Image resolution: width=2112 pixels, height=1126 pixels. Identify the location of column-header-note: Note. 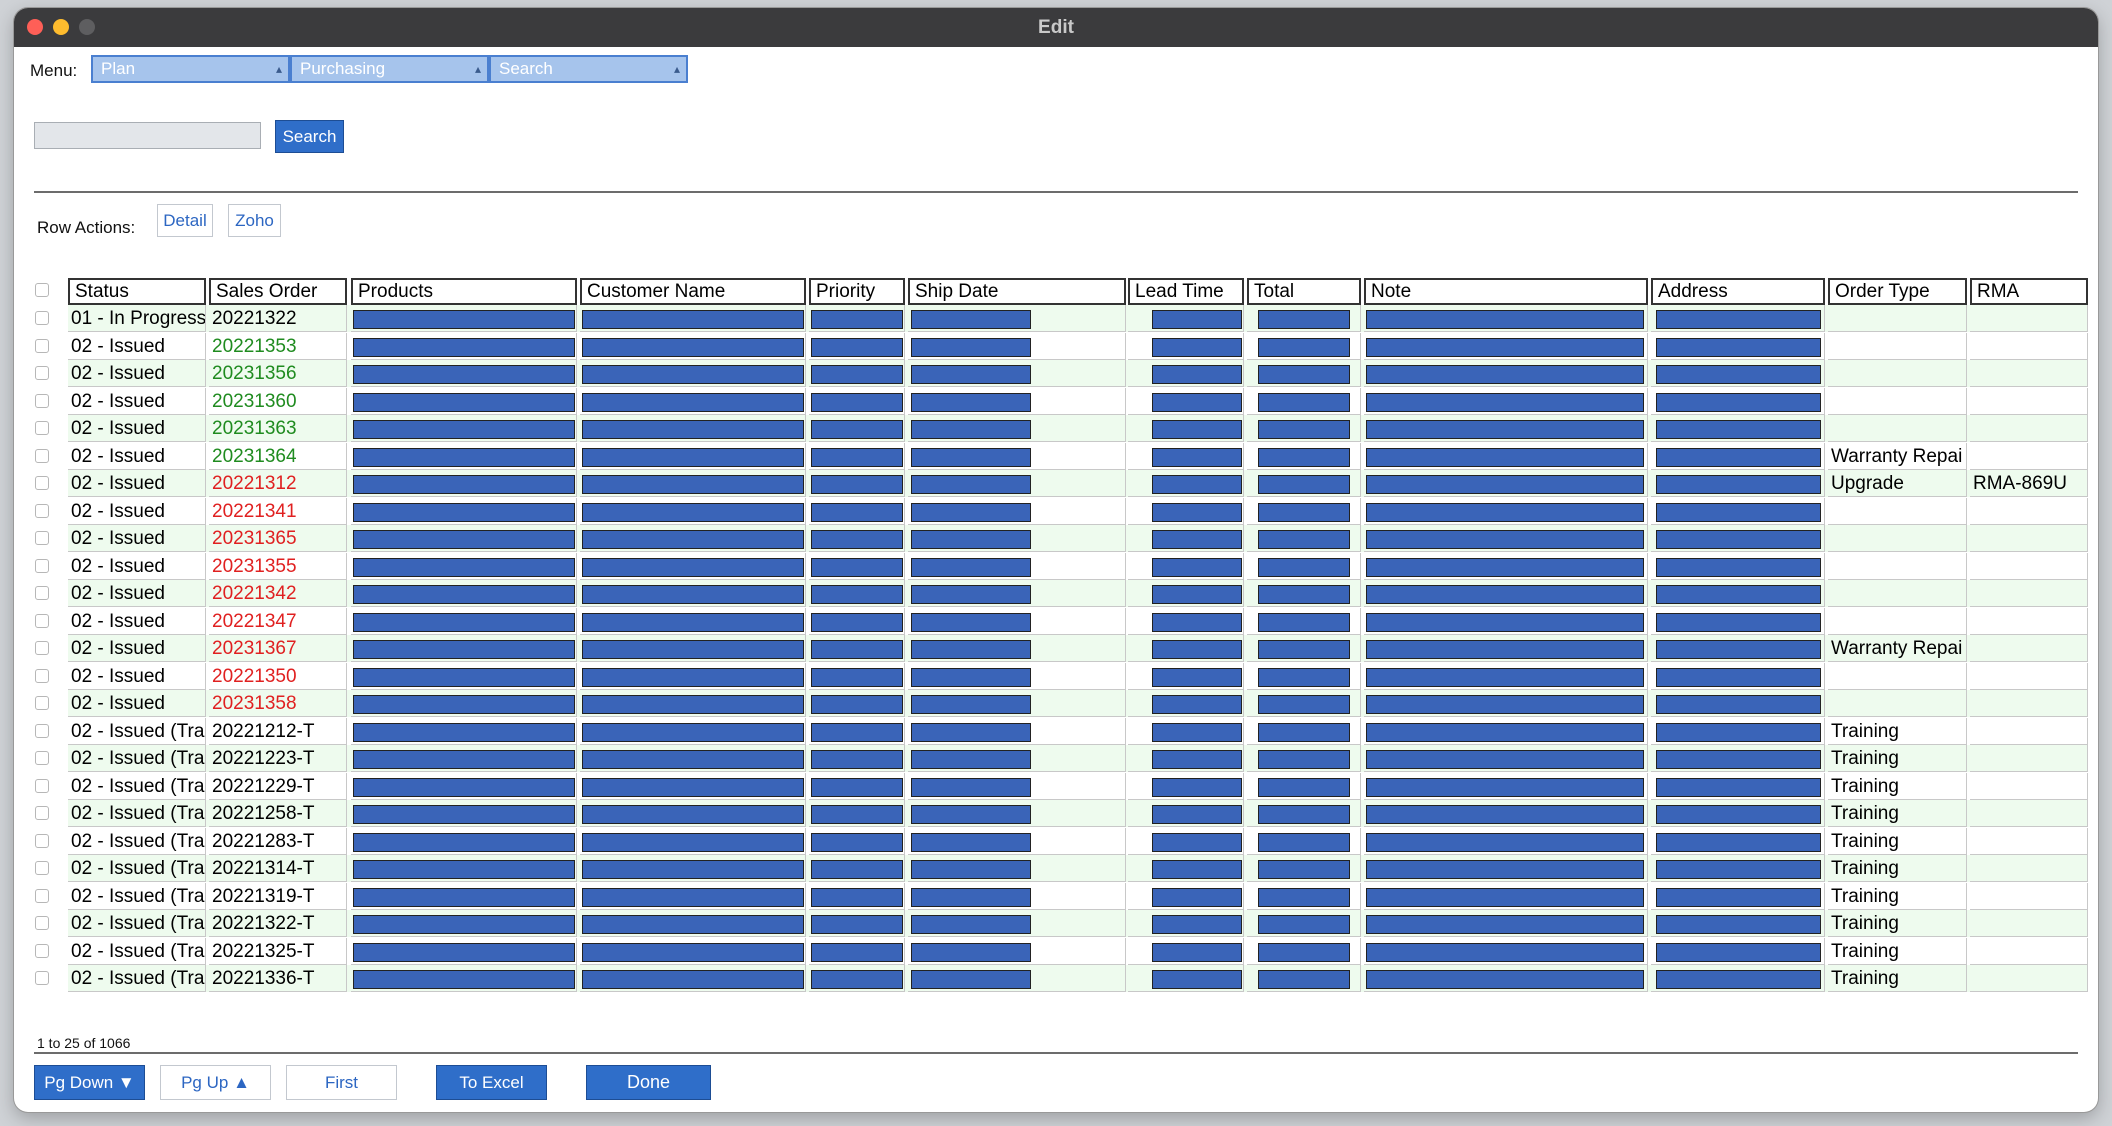
(1506, 291).